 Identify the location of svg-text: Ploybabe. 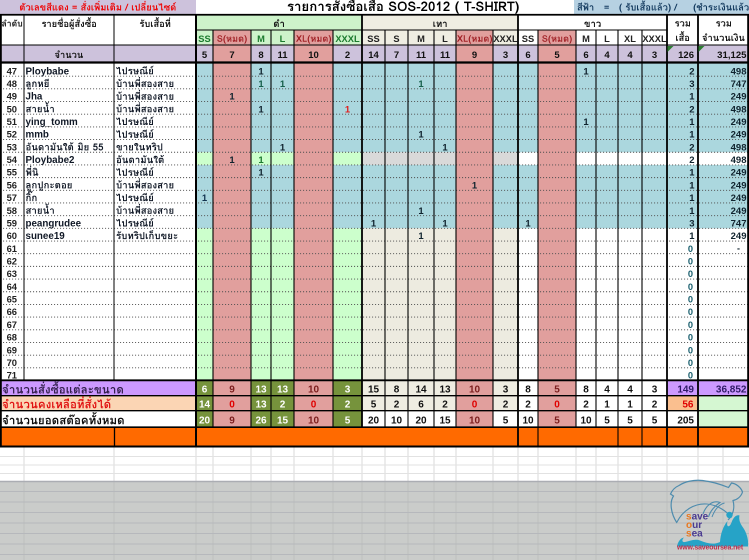
(48, 71).